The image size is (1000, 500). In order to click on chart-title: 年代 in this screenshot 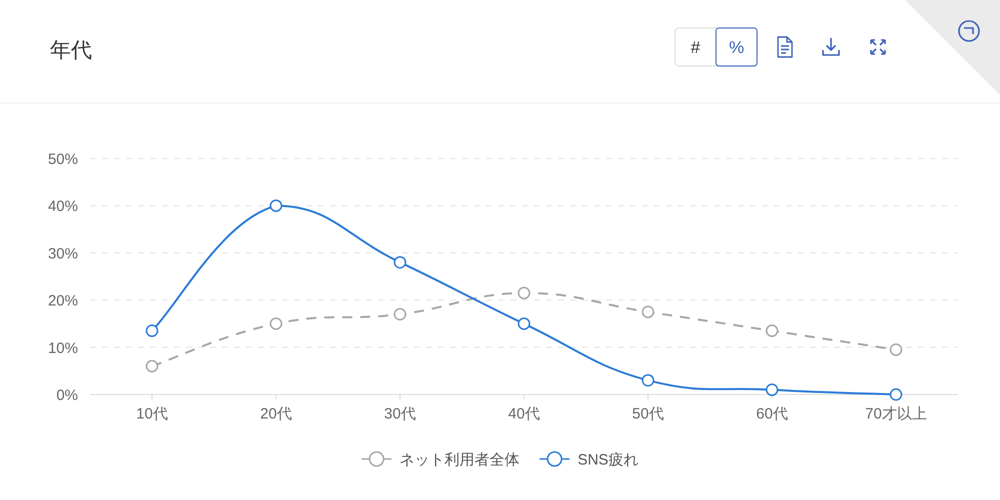, I will do `click(71, 50)`.